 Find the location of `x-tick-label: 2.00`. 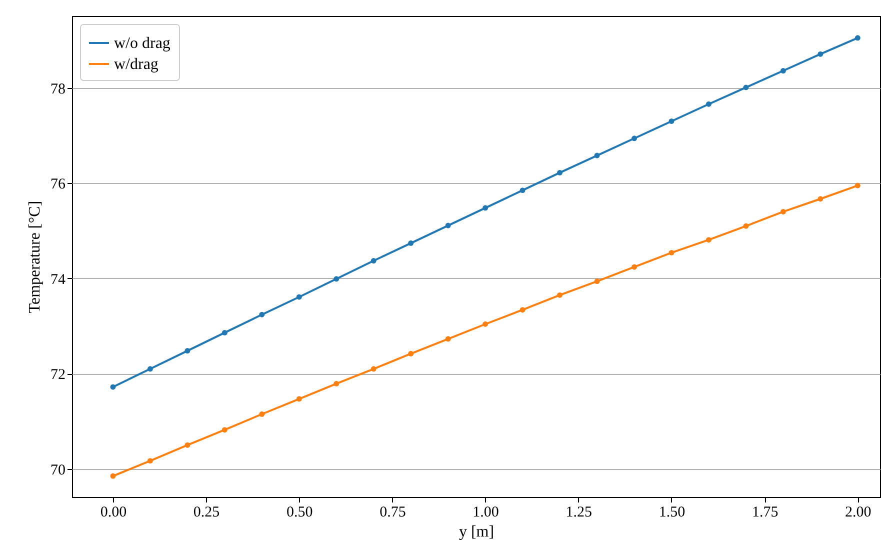

x-tick-label: 2.00 is located at coordinates (858, 512).